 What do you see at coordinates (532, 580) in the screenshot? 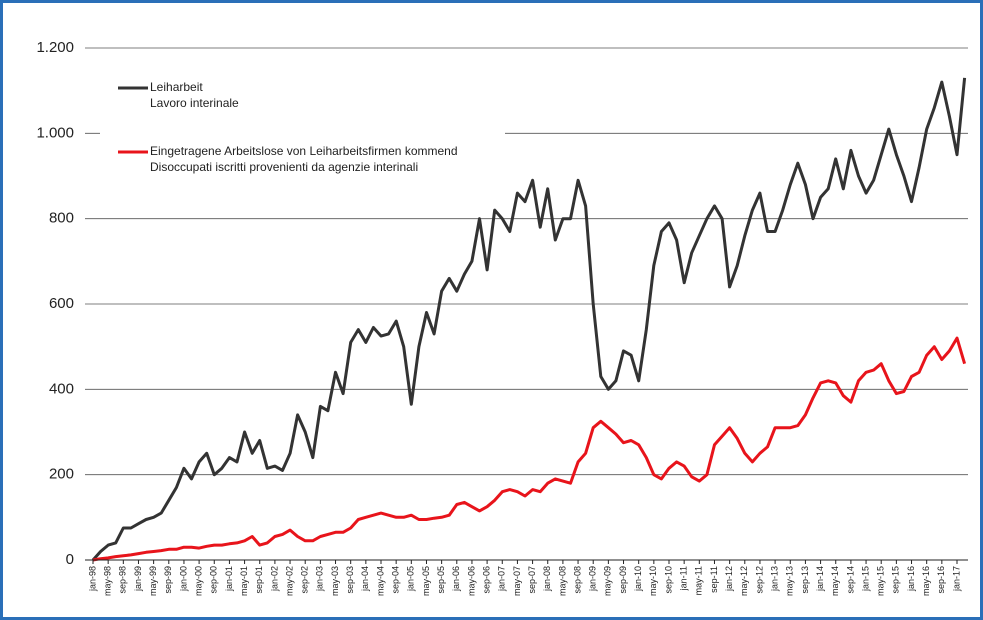
I see `x-tick-label: sep-07` at bounding box center [532, 580].